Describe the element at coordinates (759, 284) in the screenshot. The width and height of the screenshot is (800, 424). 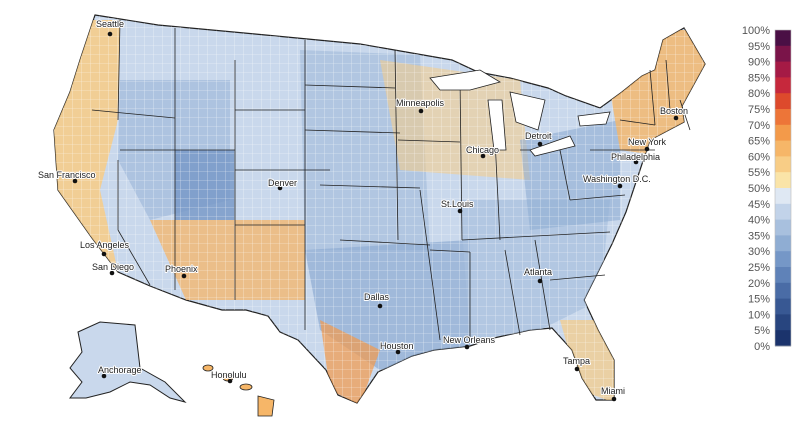
I see `legend-tick-label: 20%` at that location.